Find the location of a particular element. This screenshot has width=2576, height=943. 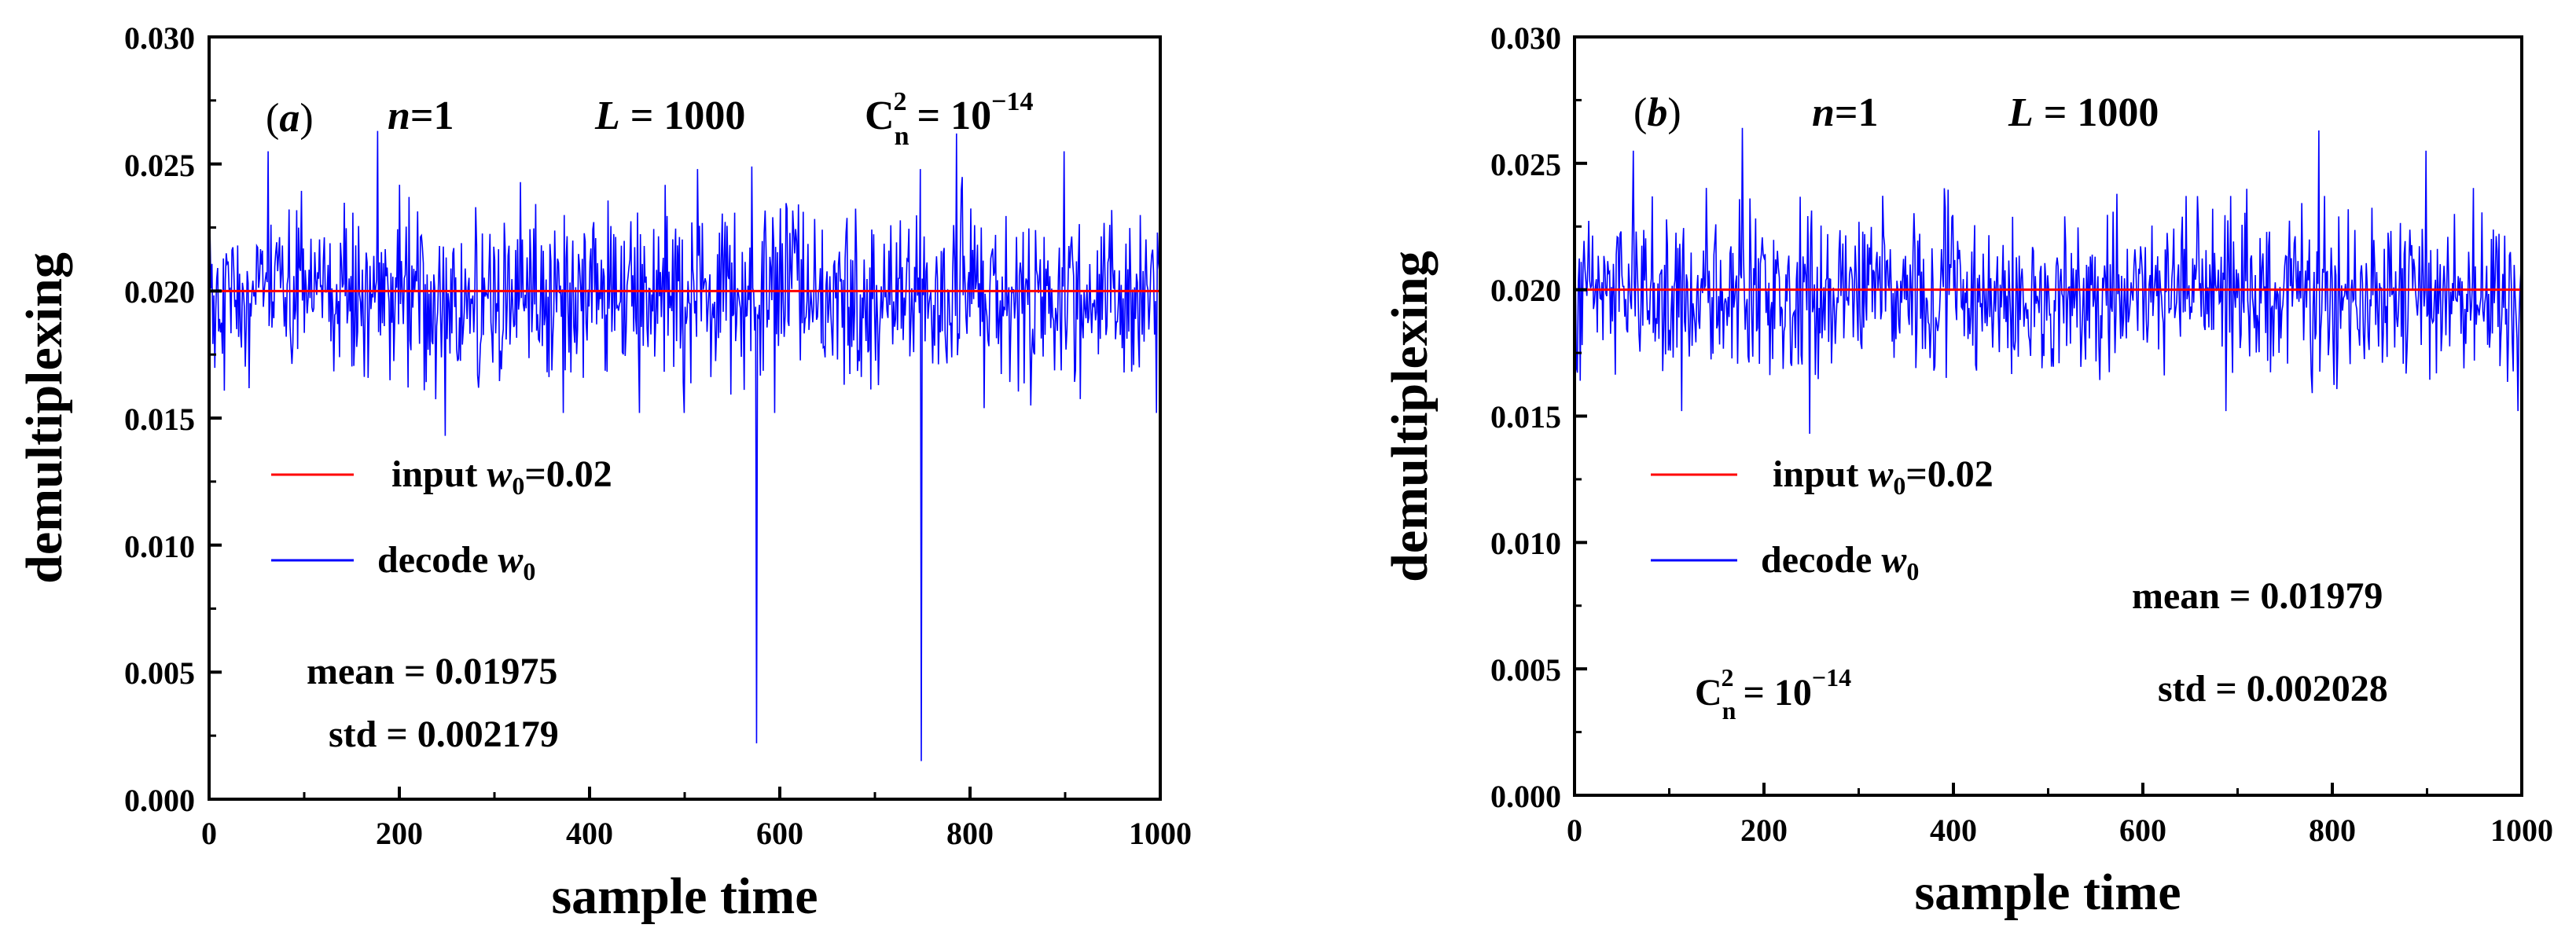

panel-b-n-label: n=1 is located at coordinates (1845, 113).